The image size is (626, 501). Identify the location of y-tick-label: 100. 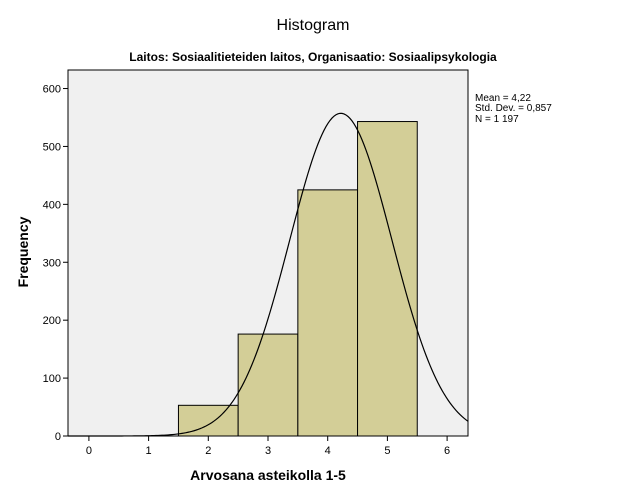
(52, 379).